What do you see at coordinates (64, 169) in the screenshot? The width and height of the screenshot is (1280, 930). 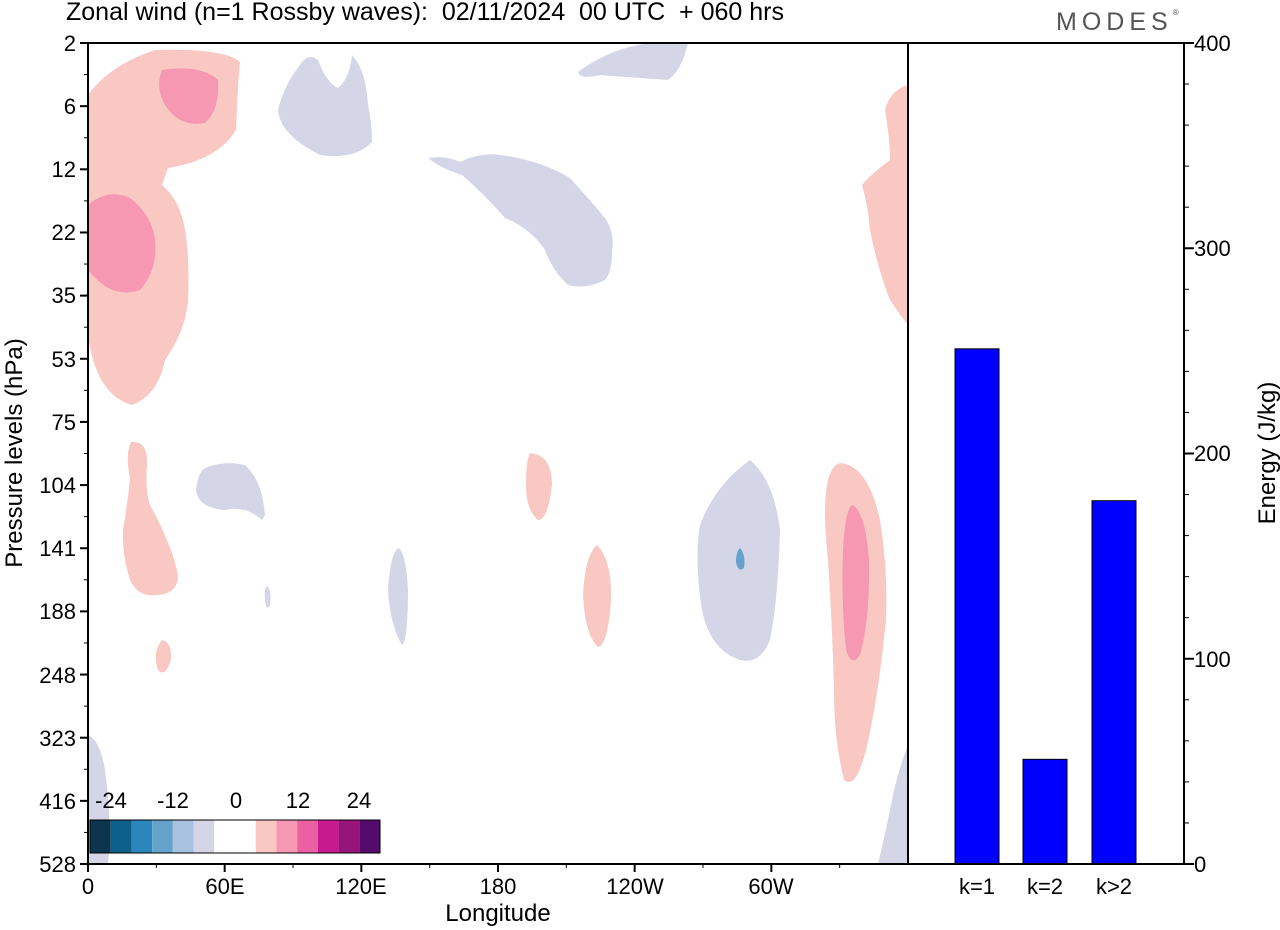 I see `y-tick-label: 12` at bounding box center [64, 169].